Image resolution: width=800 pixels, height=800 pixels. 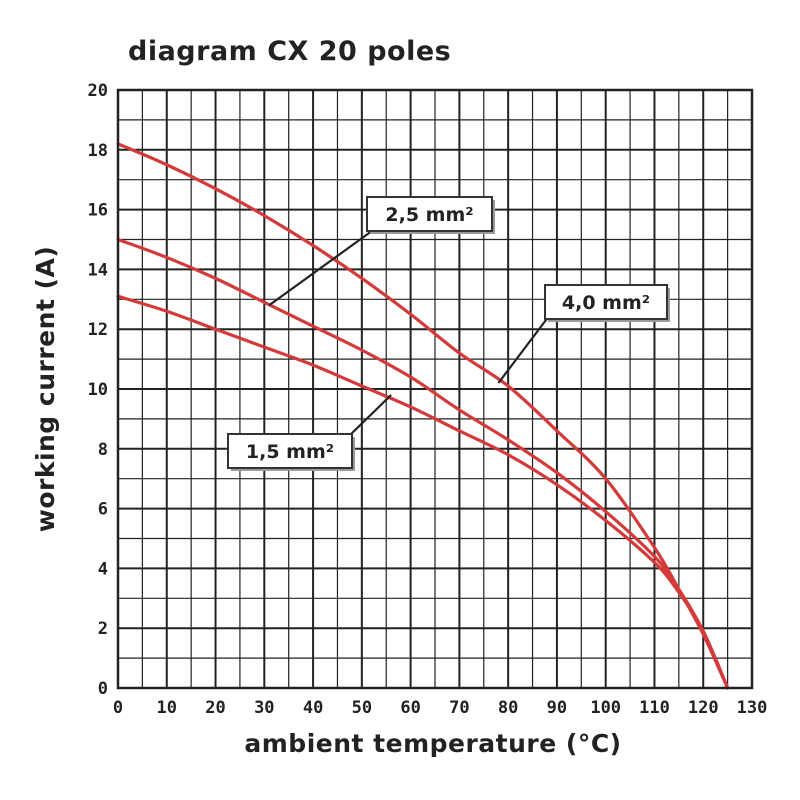 What do you see at coordinates (98, 390) in the screenshot?
I see `y-tick-label: 10` at bounding box center [98, 390].